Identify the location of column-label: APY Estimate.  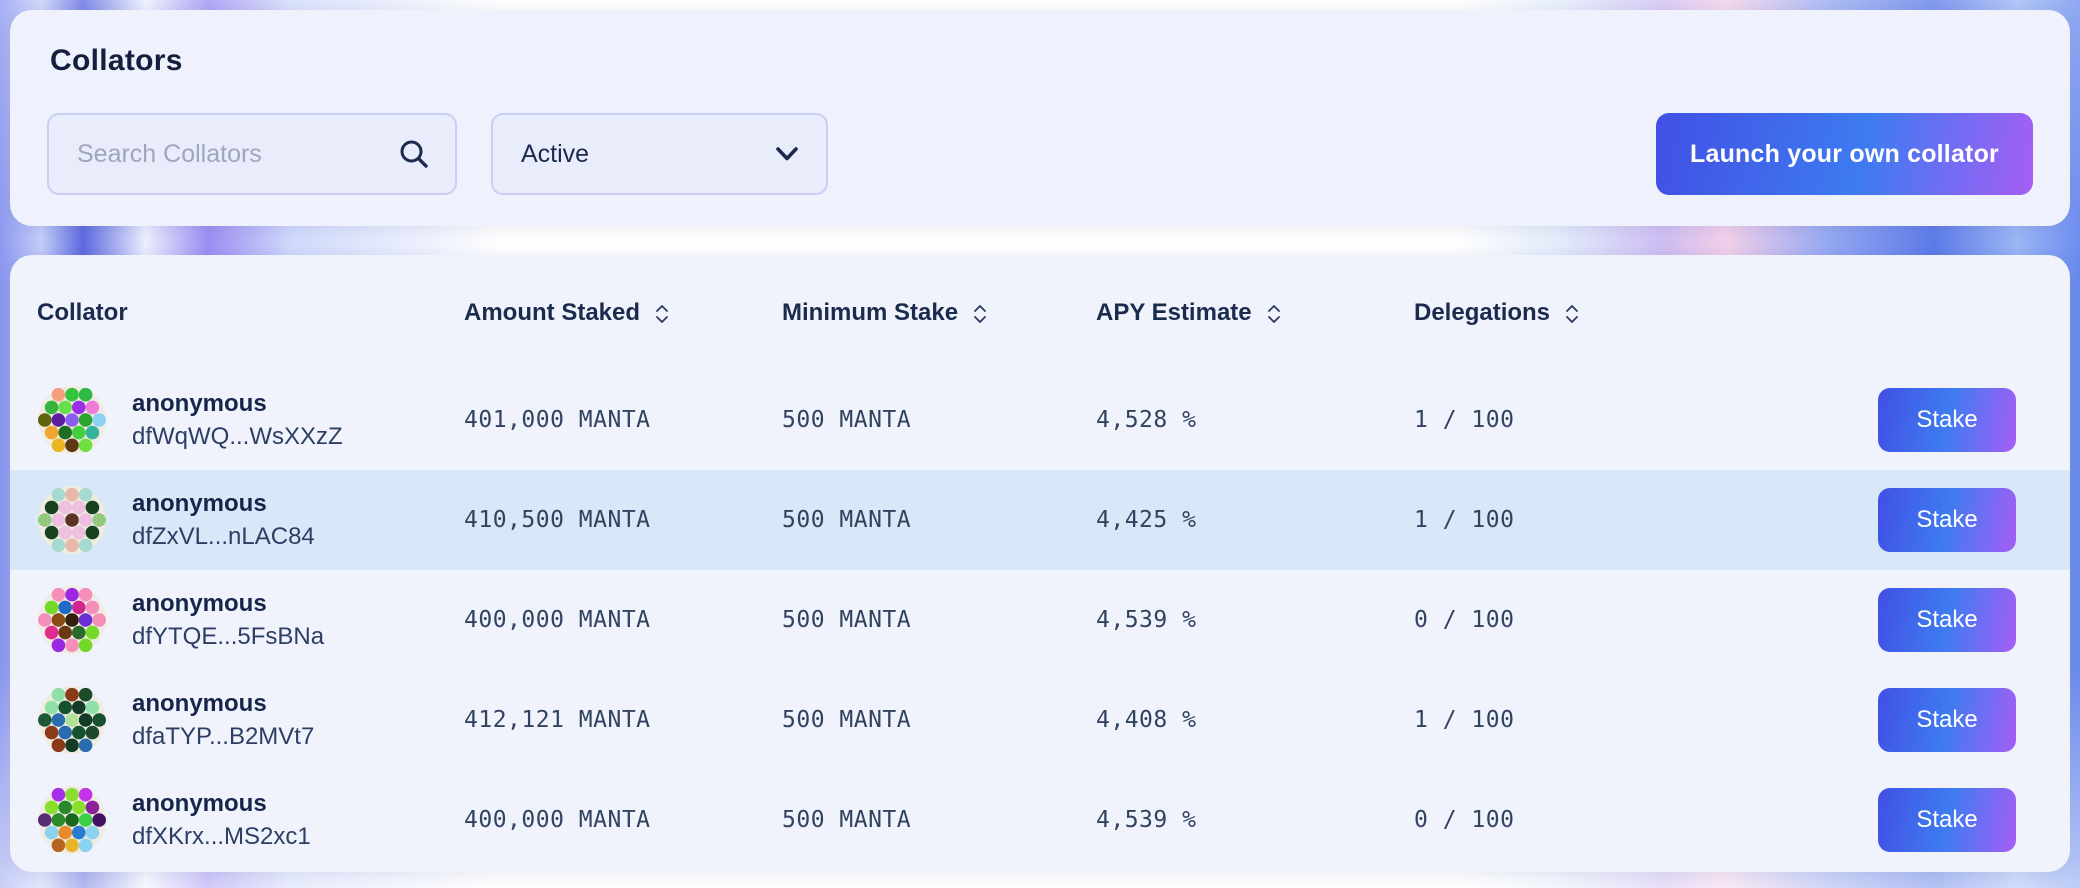
(1174, 312).